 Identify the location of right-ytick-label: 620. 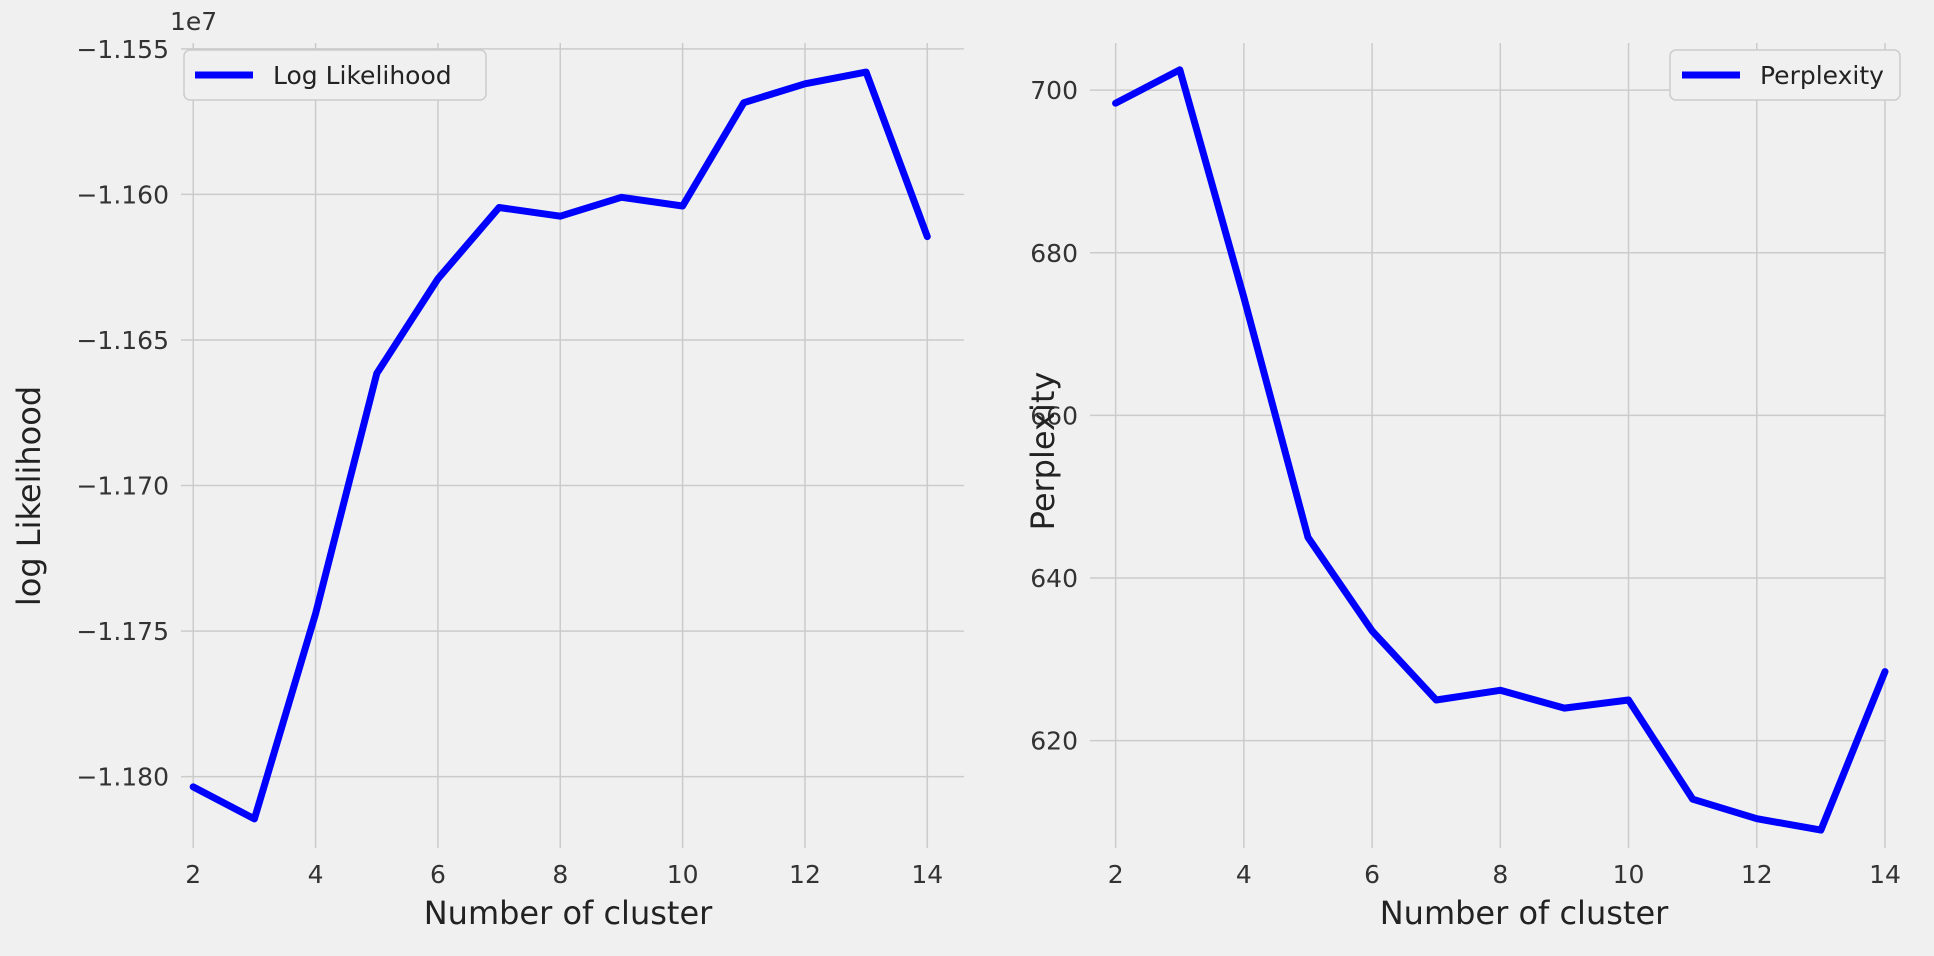
(1054, 741).